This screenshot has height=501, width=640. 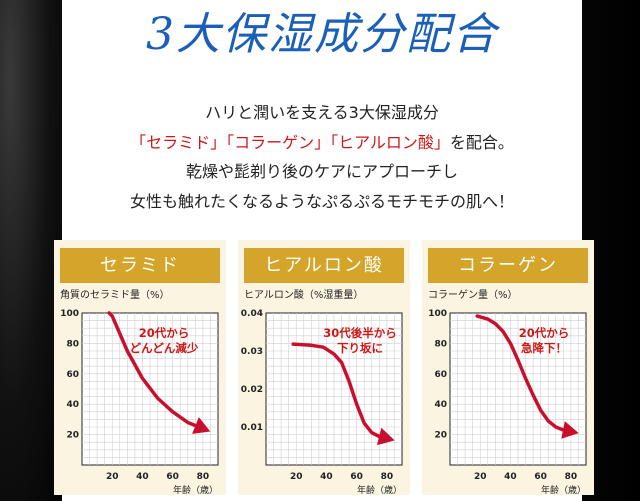 I want to click on chart-callout: 30代後半から 下り坂に, so click(x=360, y=341).